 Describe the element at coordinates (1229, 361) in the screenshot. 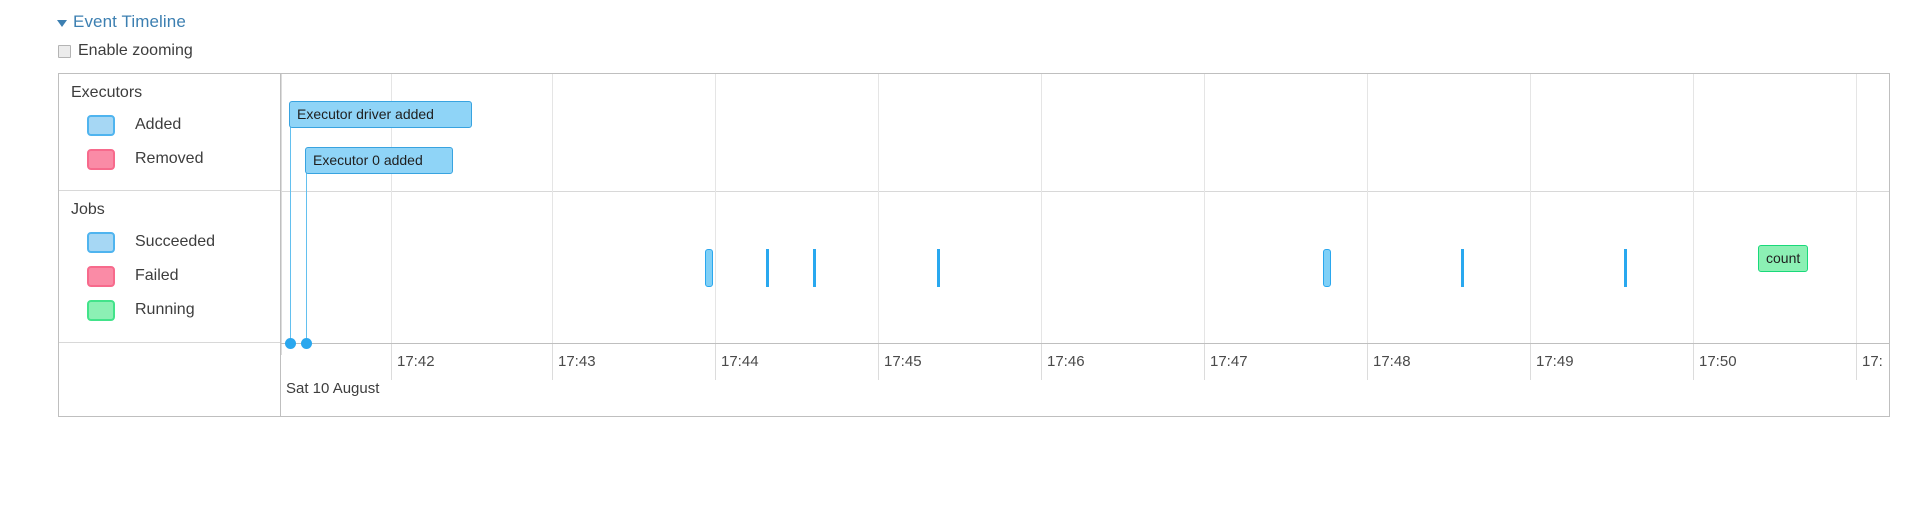

I see `axis-tick-label: 17:47` at that location.